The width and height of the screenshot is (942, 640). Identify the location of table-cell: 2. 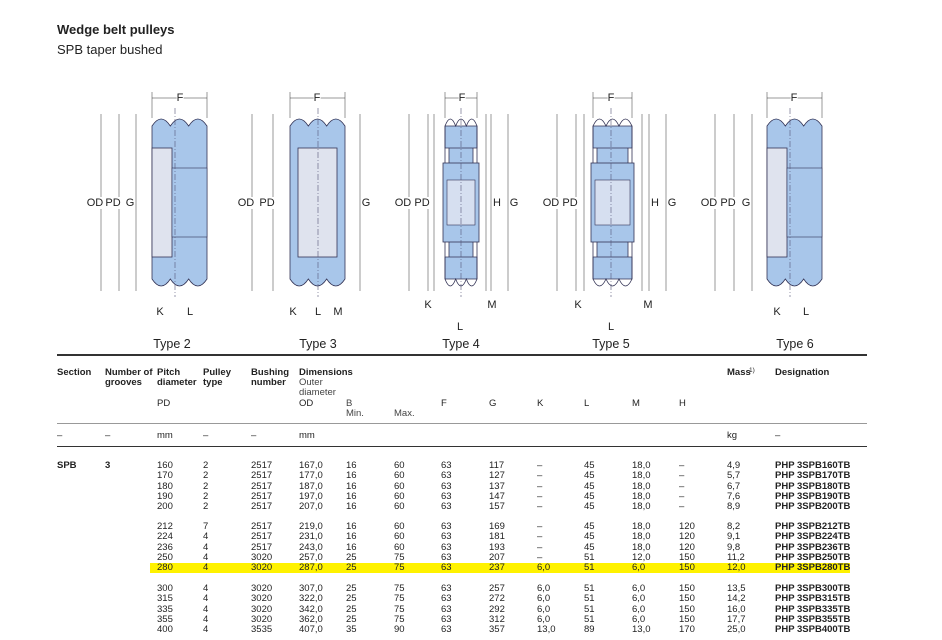
(206, 465).